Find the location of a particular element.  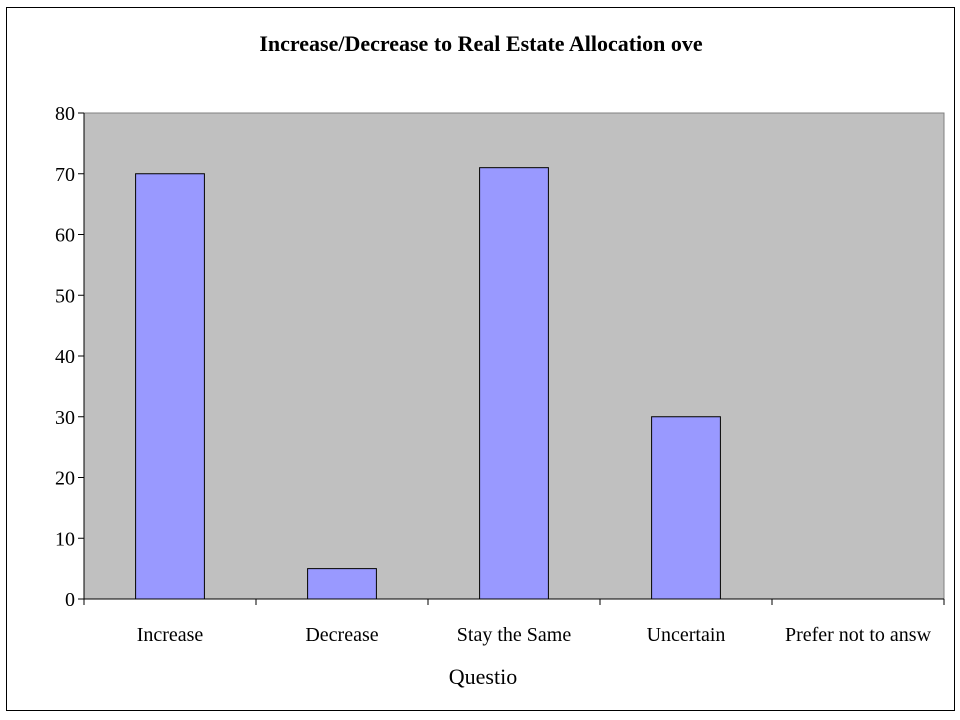

y-tick-label: 30 is located at coordinates (65, 418).